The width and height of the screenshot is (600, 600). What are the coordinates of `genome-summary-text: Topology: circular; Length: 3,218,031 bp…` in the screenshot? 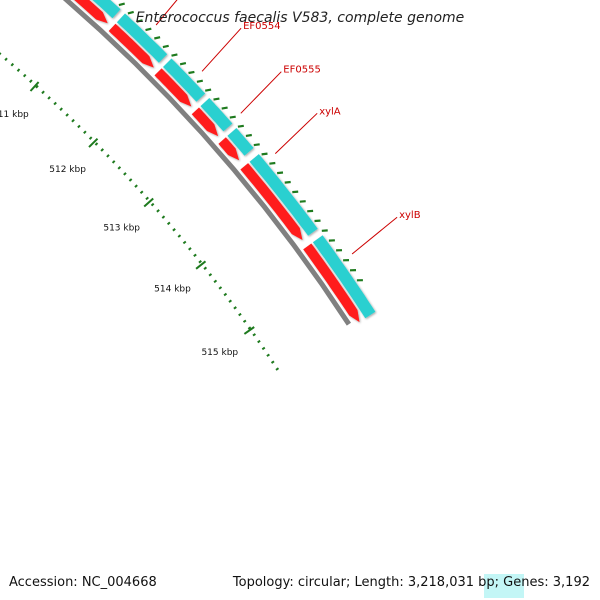 It's located at (411, 582).